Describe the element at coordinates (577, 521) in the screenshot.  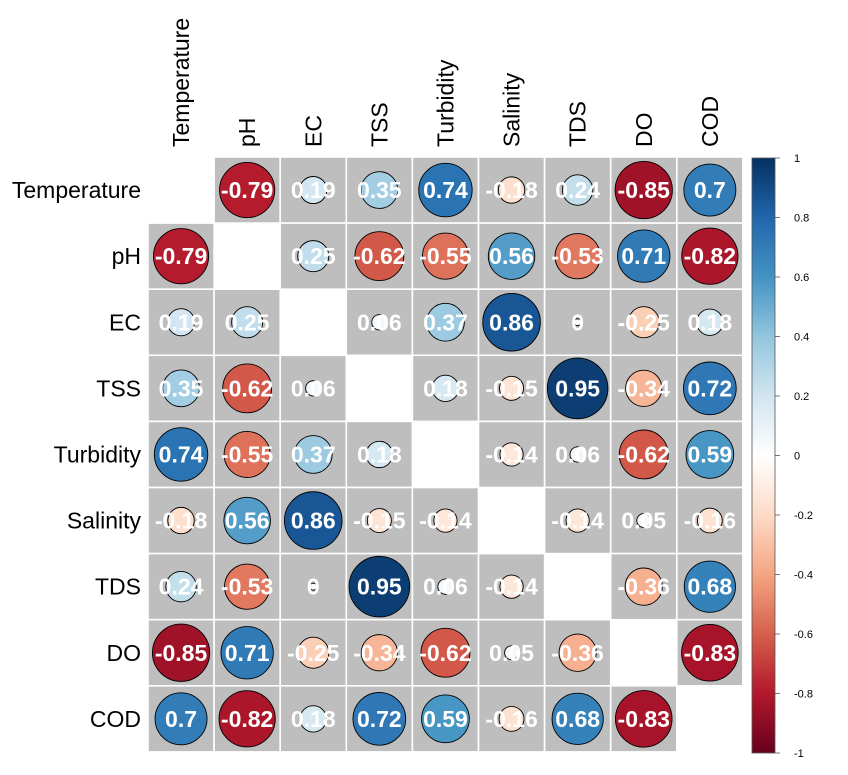
I see `correlation-value-label: -0.14` at that location.